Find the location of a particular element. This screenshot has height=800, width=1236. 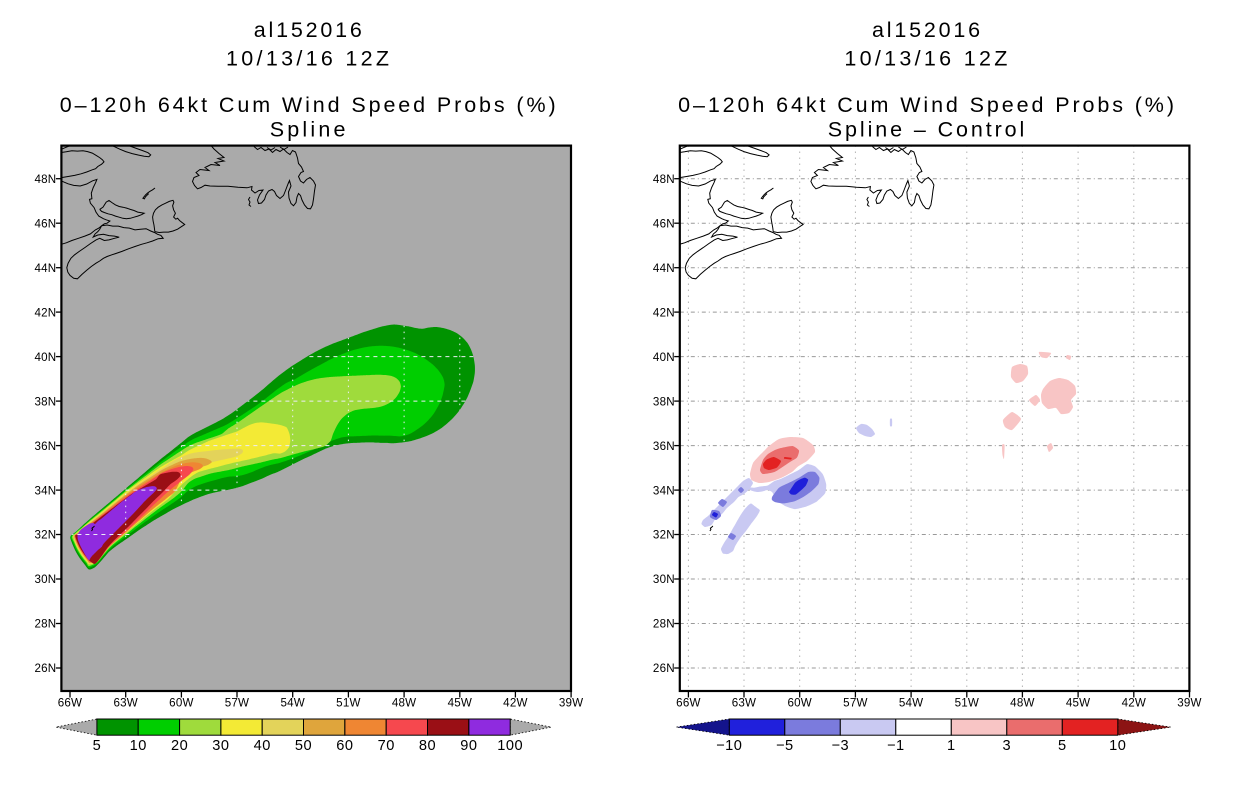

svg-text: 80 is located at coordinates (427, 746).